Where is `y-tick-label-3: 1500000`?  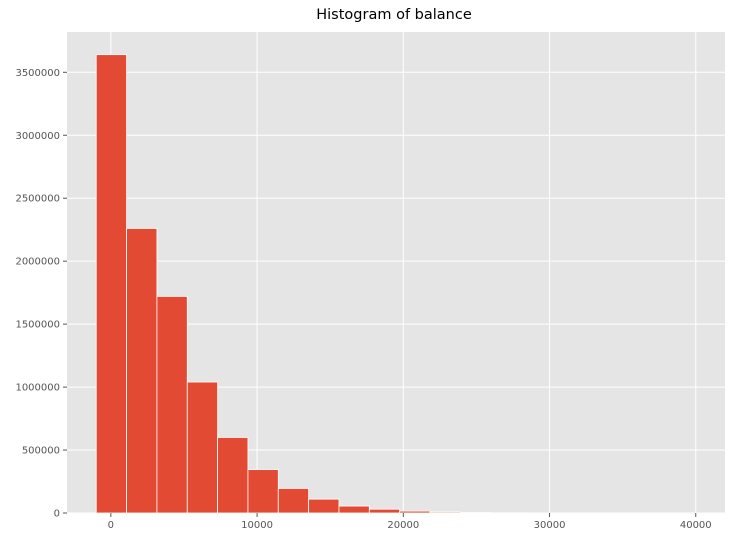 y-tick-label-3: 1500000 is located at coordinates (37, 325).